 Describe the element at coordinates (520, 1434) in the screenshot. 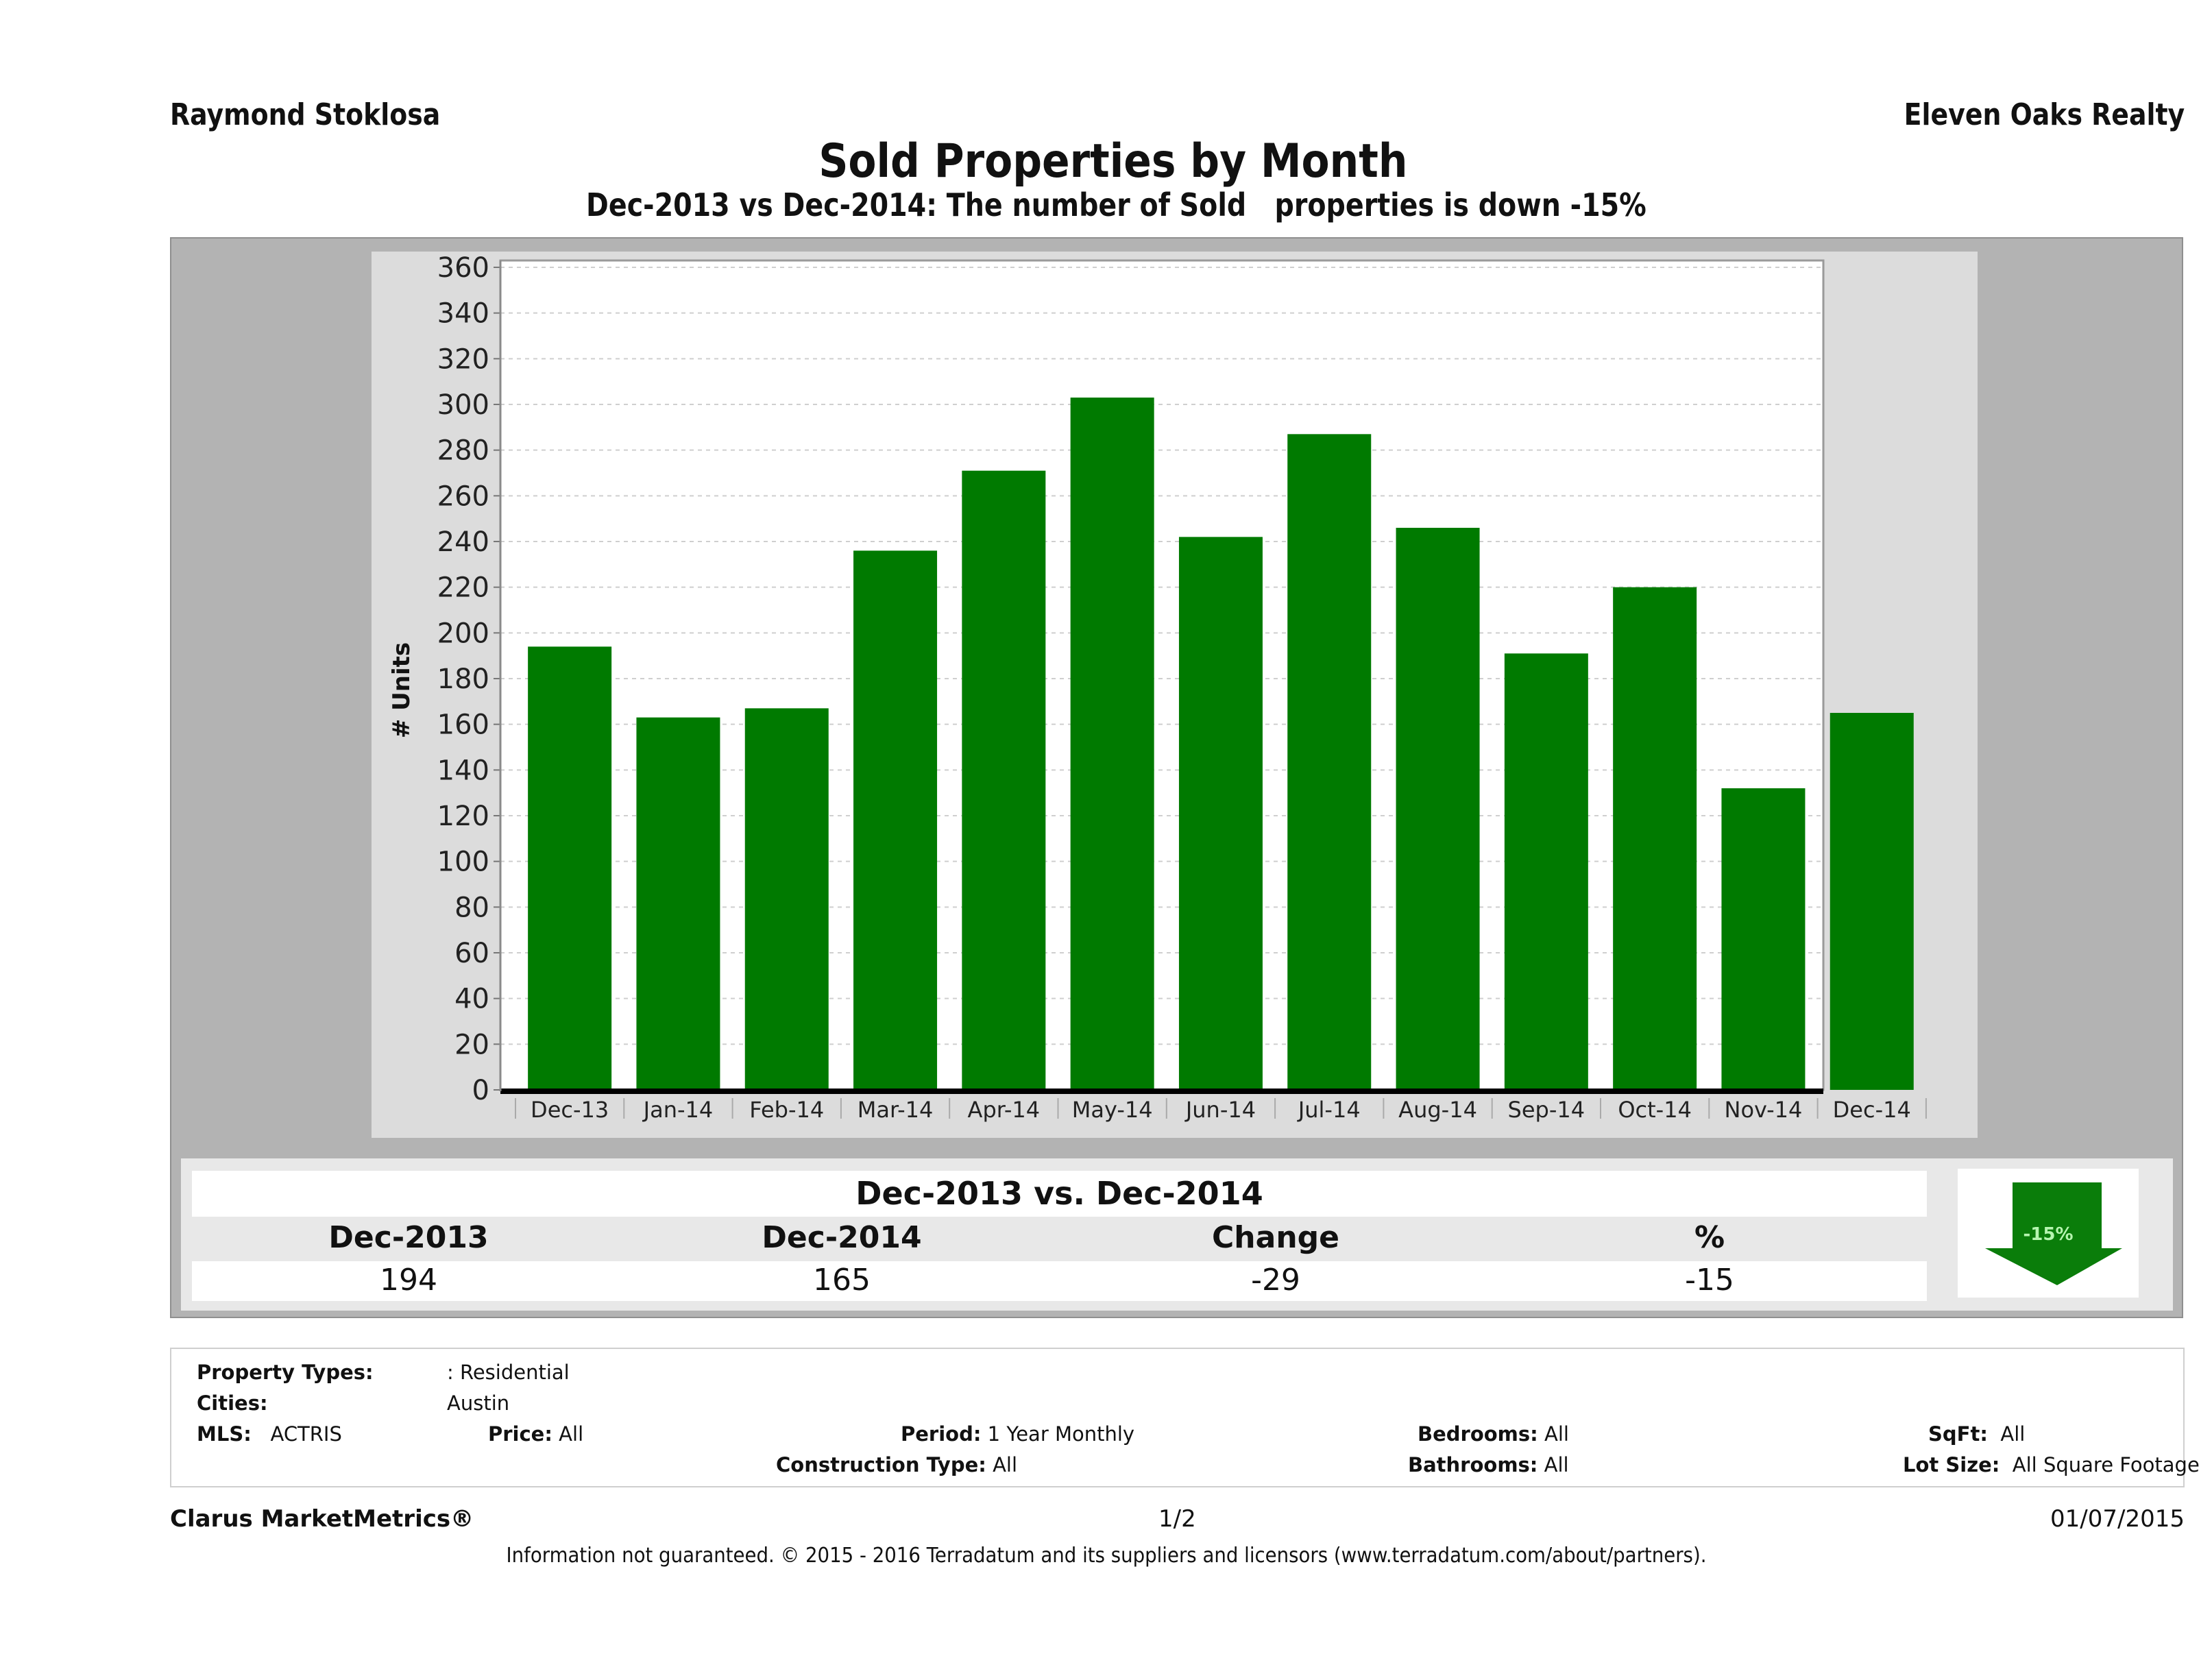

I see `filter-label: Price:` at that location.